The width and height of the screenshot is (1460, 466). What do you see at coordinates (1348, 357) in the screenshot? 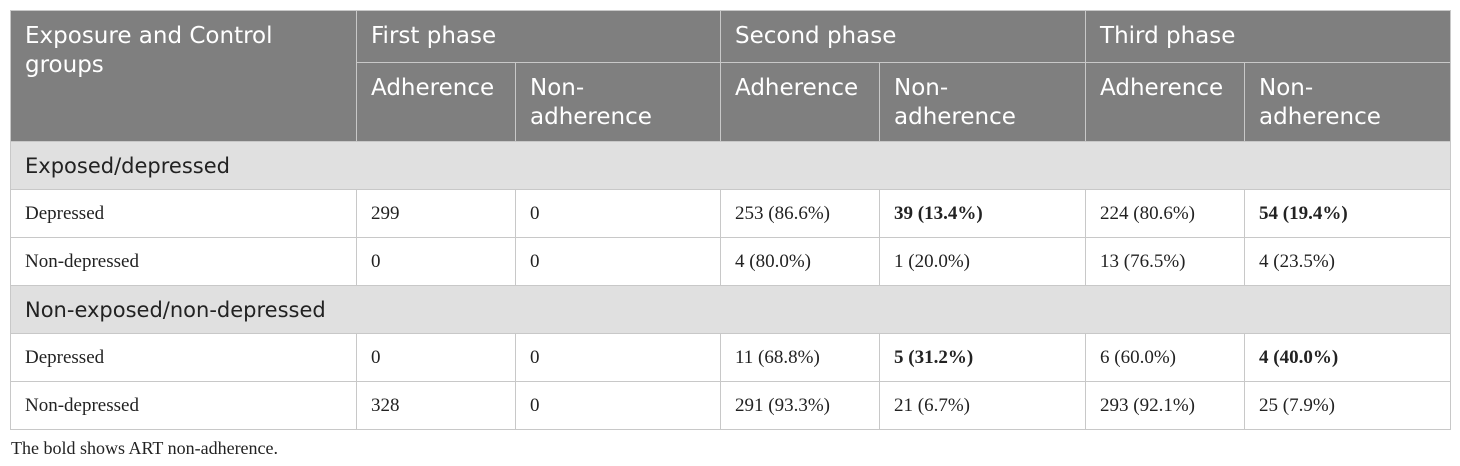
I see `table-cell: 4 (40.0%)` at bounding box center [1348, 357].